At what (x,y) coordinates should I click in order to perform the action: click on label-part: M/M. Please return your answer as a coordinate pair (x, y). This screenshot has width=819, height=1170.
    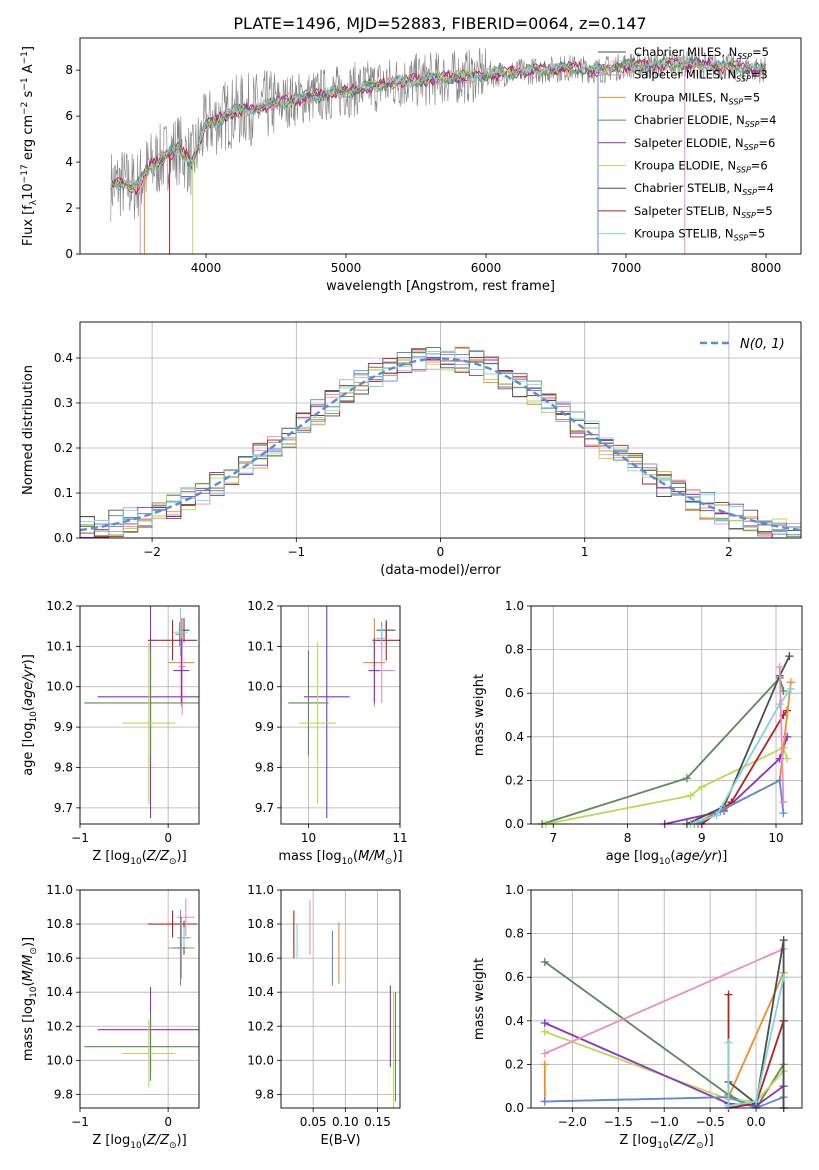
    Looking at the image, I should click on (28, 968).